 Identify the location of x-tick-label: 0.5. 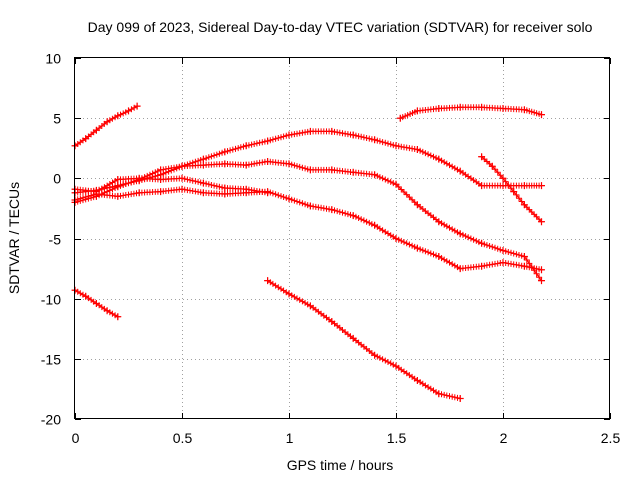
(183, 438).